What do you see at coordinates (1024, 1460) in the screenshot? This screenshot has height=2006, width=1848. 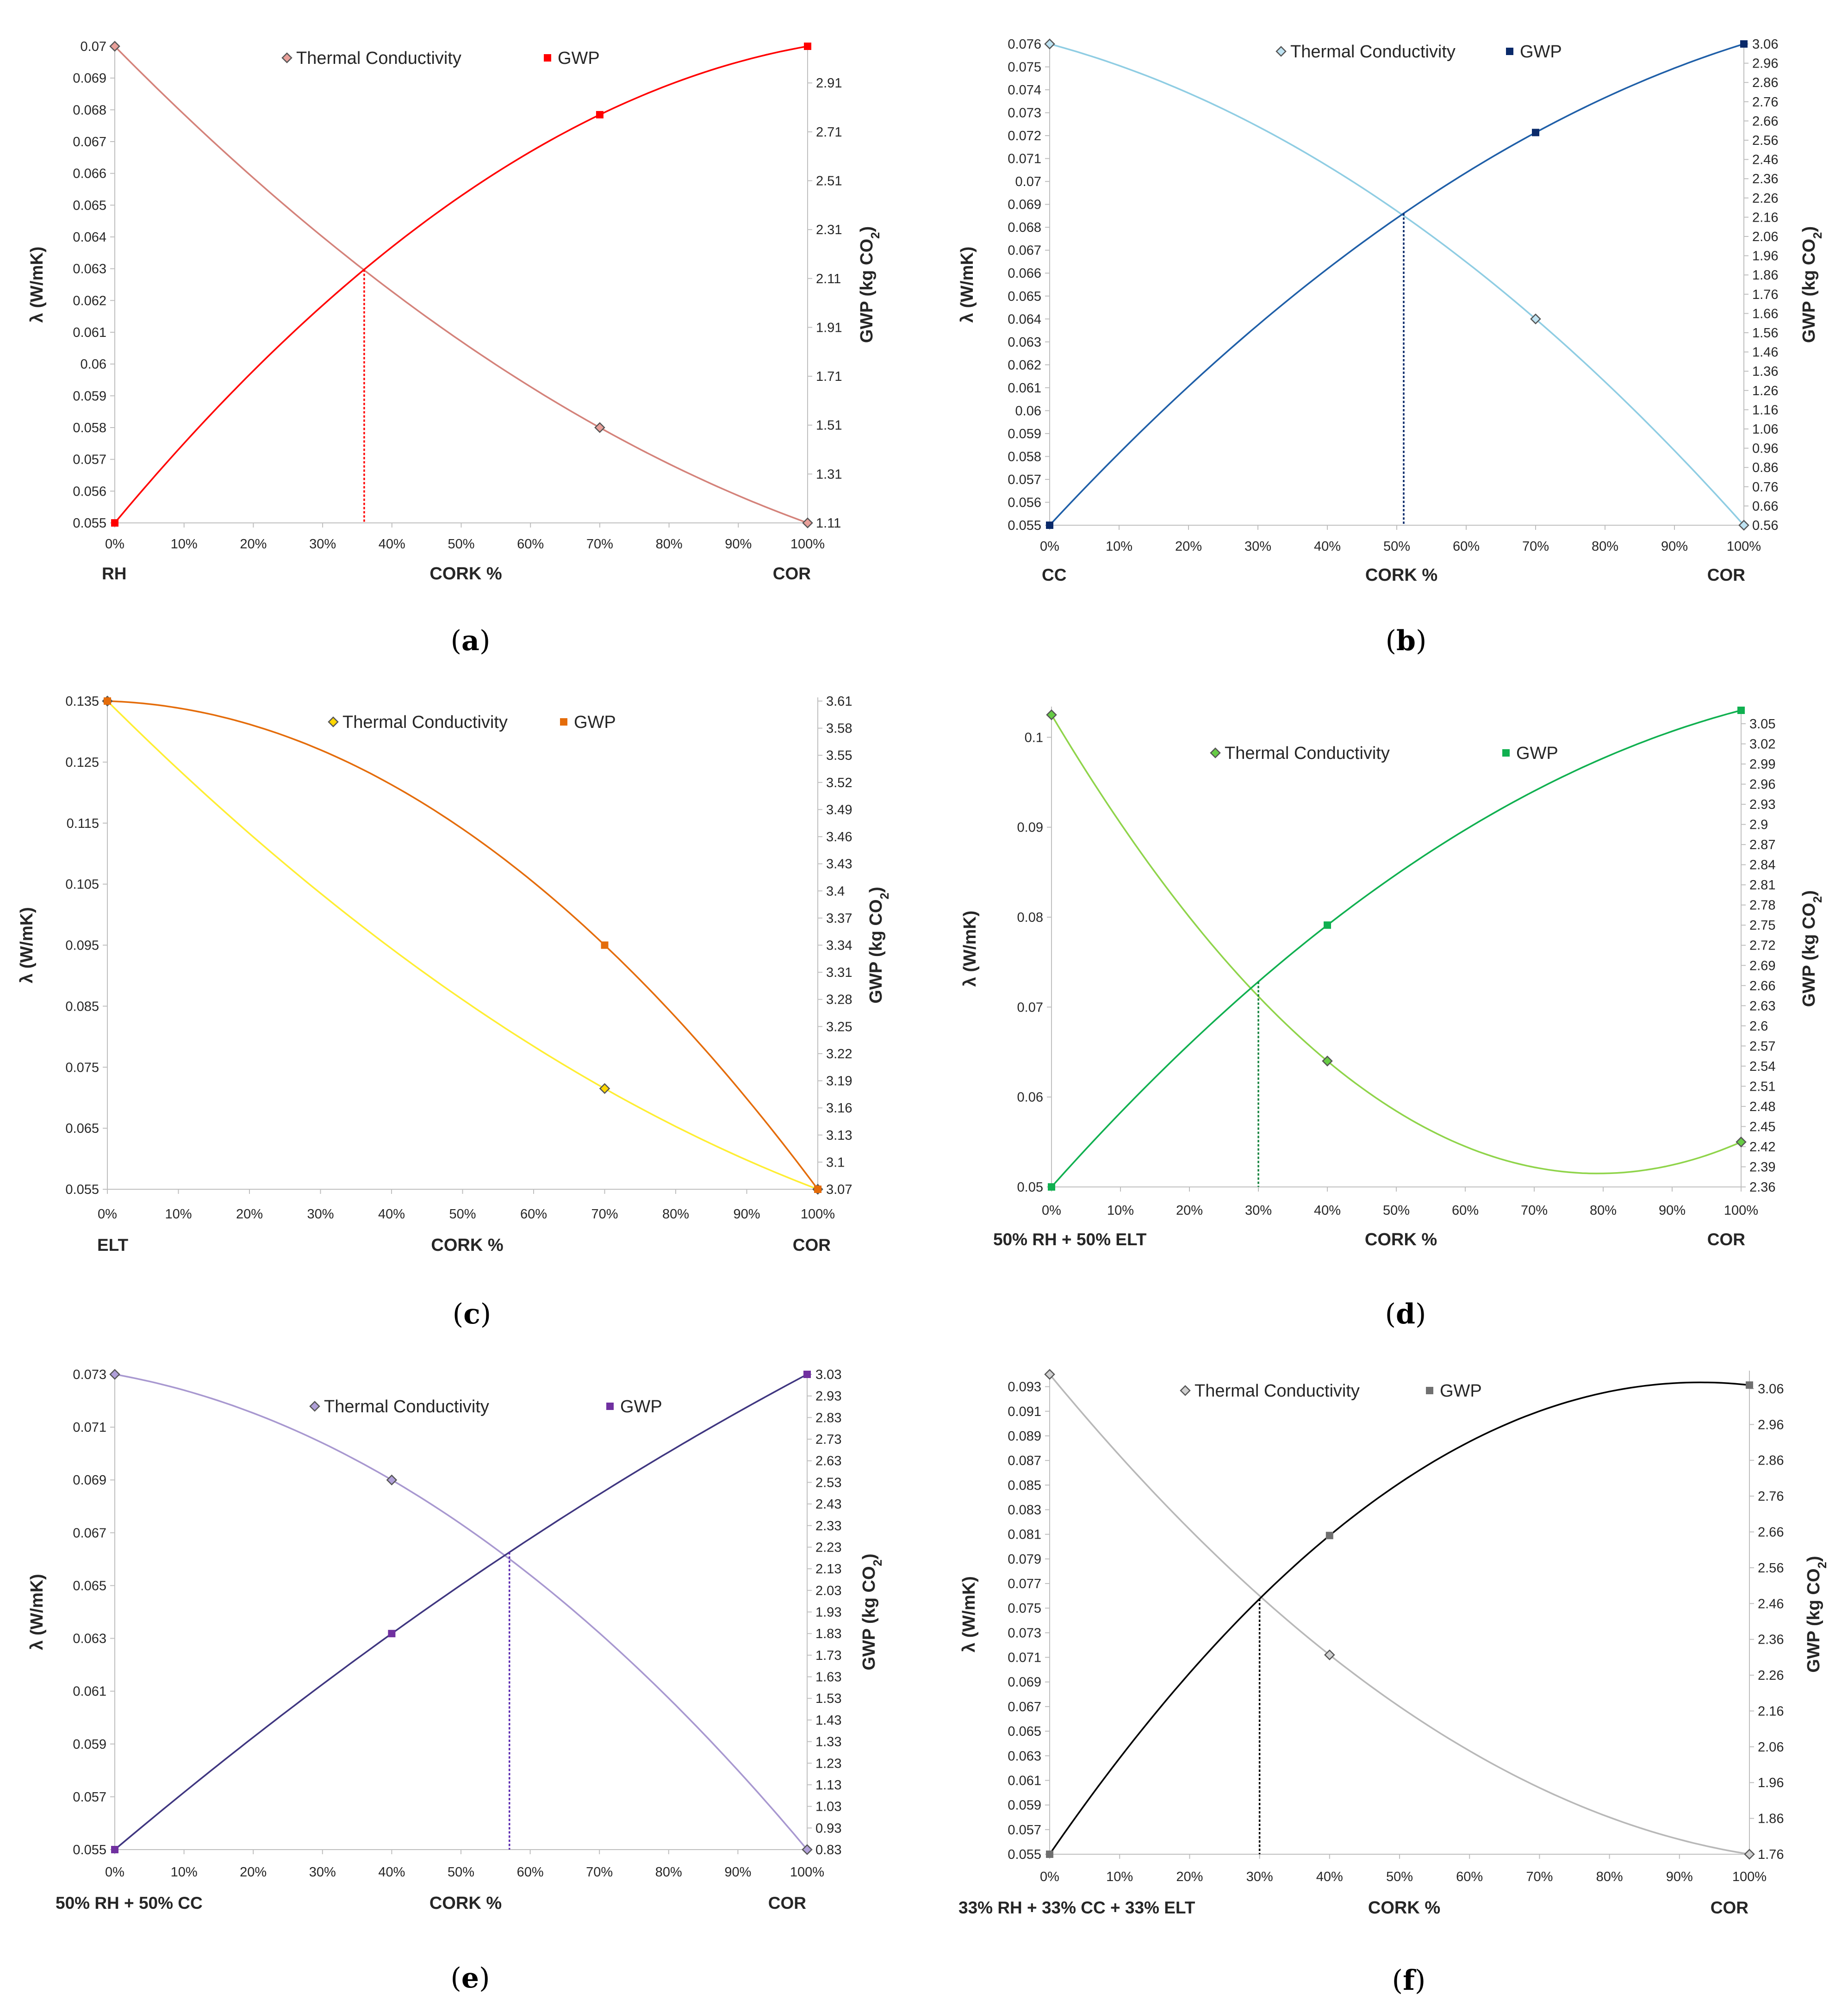 I see `left-tick-label: 0.087` at bounding box center [1024, 1460].